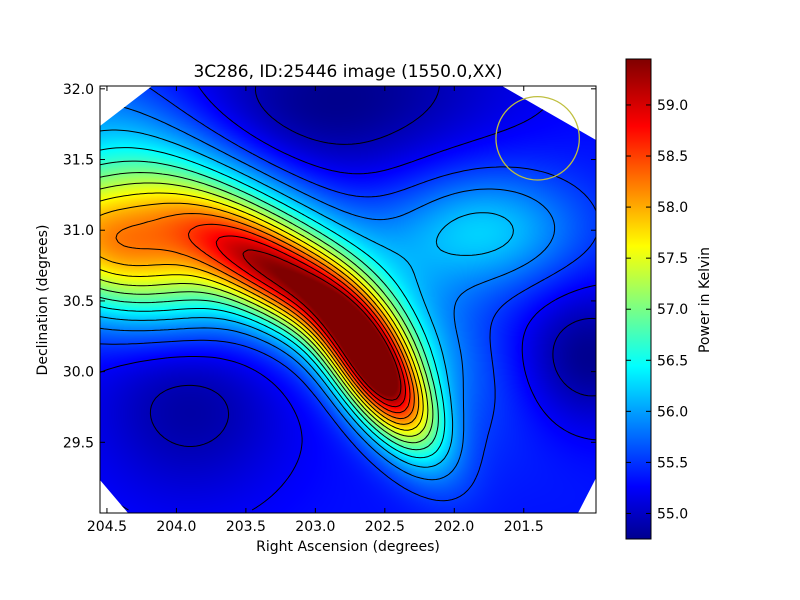 This screenshot has height=600, width=800. What do you see at coordinates (385, 527) in the screenshot?
I see `x-tick-label: 202.5` at bounding box center [385, 527].